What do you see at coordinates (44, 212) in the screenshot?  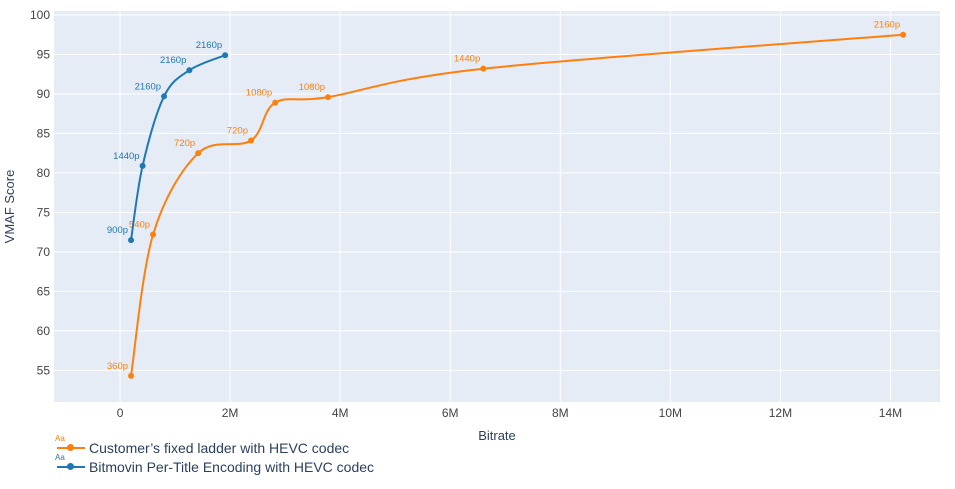 I see `y-tick-label: 75` at bounding box center [44, 212].